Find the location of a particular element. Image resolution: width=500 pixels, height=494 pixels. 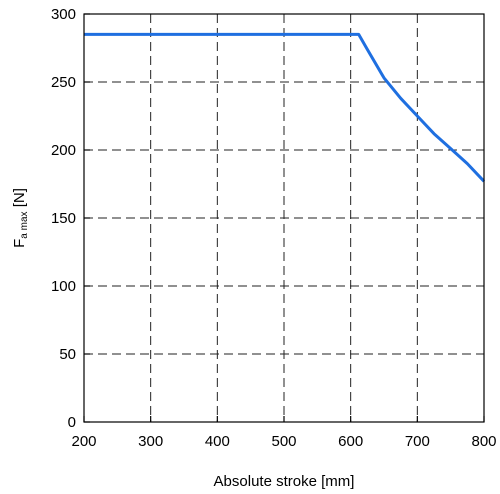

x-tick-labels: 200 300 400 500 600 700 800 is located at coordinates (283, 441).